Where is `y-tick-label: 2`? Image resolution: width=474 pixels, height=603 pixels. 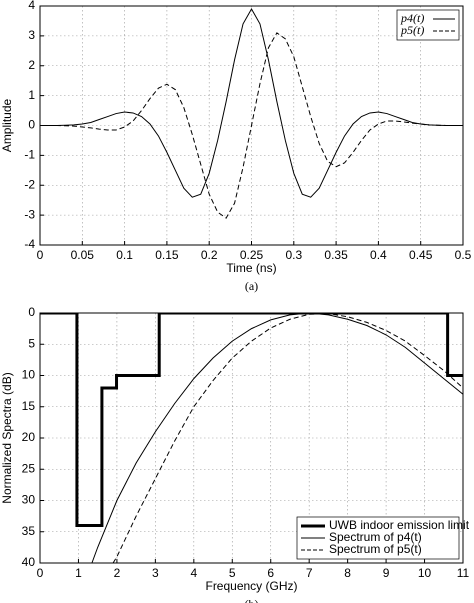
y-tick-label: 2 is located at coordinates (31, 65).